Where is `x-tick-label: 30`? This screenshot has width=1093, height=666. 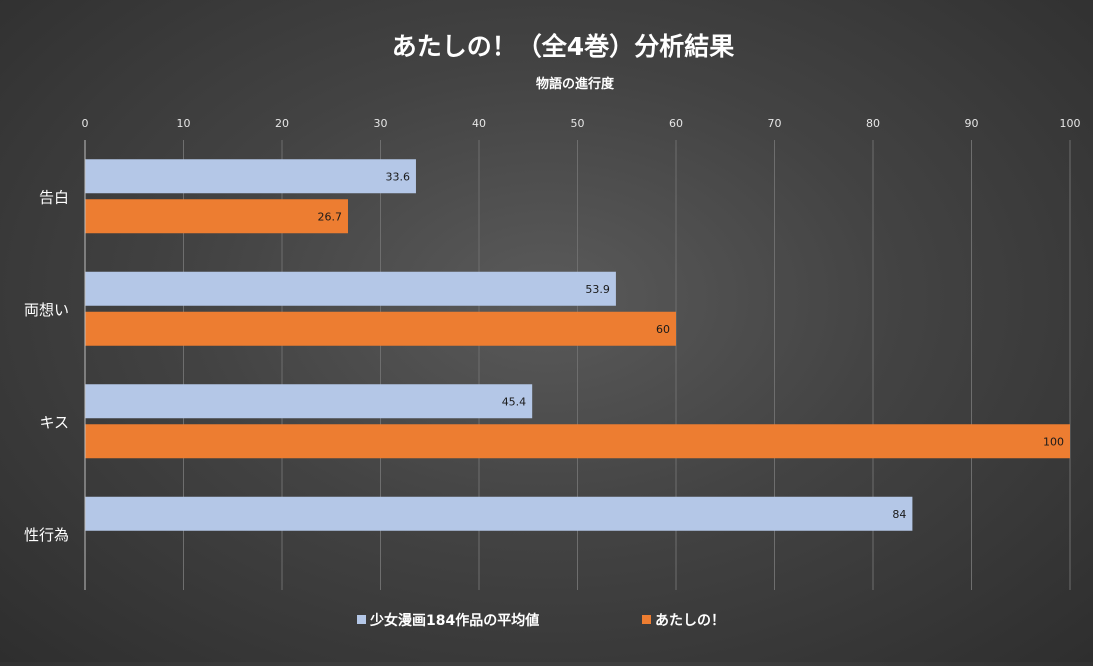 x-tick-label: 30 is located at coordinates (381, 123).